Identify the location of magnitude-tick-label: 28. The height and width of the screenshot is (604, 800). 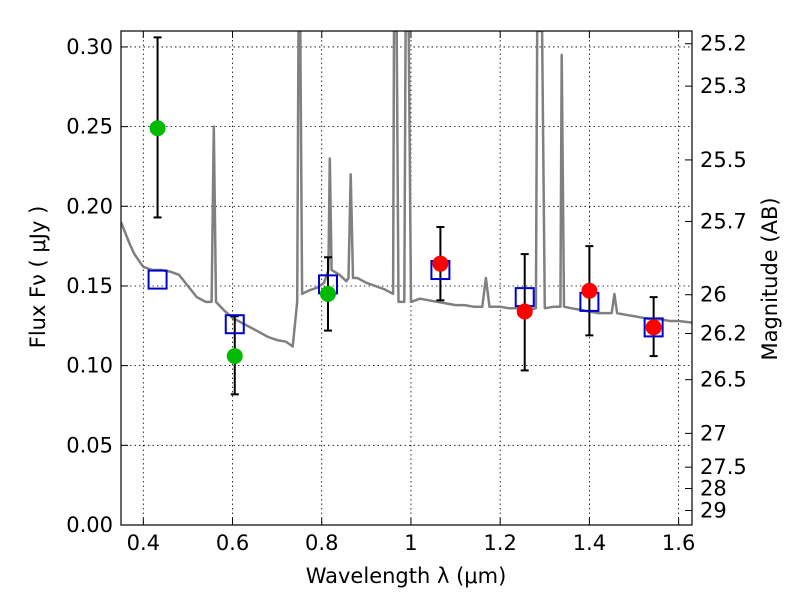
(713, 489).